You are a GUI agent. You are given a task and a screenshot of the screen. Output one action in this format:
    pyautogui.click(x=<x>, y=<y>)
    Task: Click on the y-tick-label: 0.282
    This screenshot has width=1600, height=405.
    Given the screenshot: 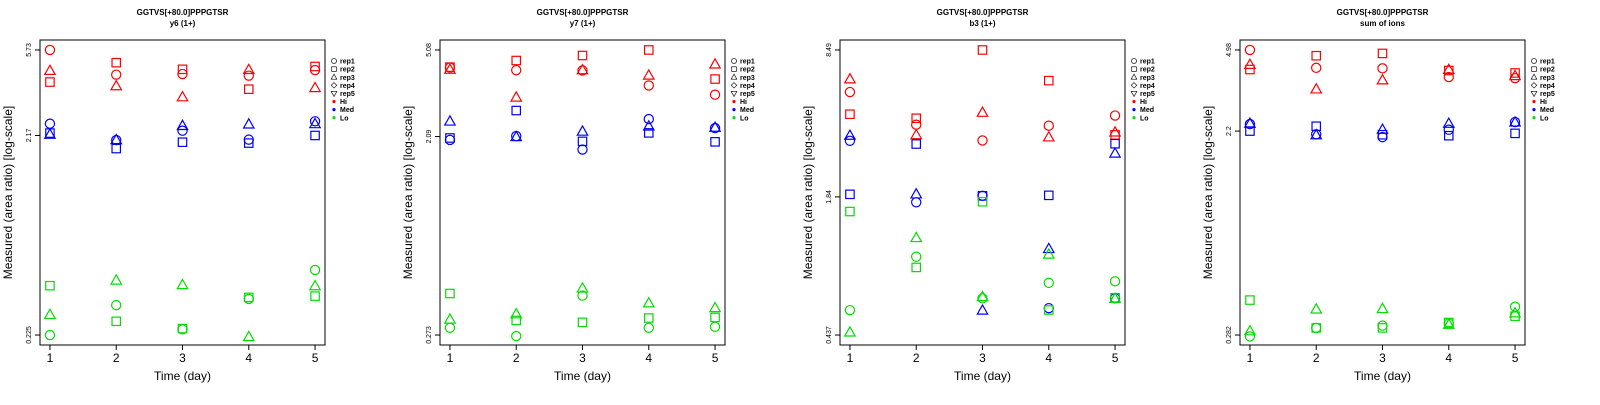 What is the action you would take?
    pyautogui.click(x=1229, y=335)
    